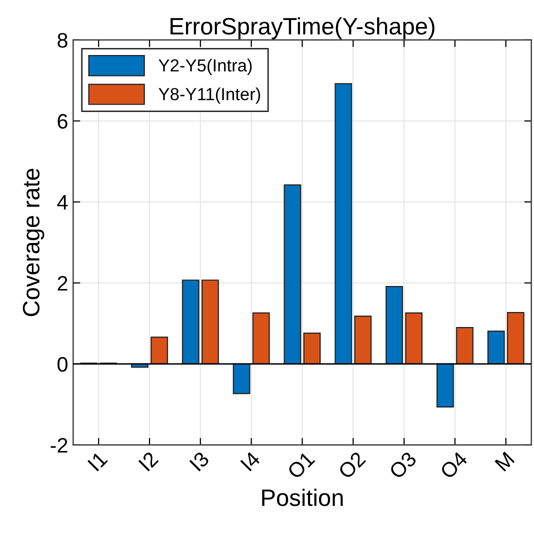  Describe the element at coordinates (301, 465) in the screenshot. I see `x-tick-label: O1` at that location.